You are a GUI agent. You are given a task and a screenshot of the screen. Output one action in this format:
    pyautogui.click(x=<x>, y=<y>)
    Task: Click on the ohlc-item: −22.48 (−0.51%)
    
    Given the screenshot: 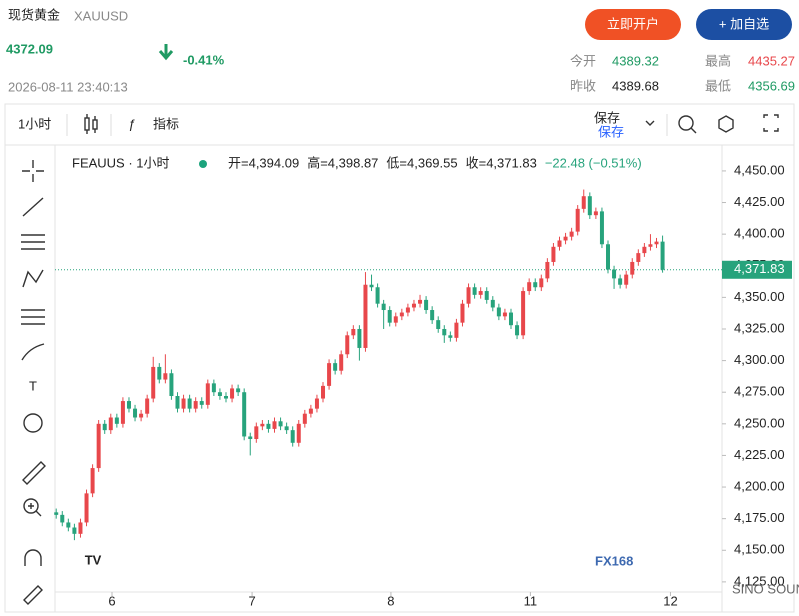 What is the action you would take?
    pyautogui.click(x=593, y=162)
    